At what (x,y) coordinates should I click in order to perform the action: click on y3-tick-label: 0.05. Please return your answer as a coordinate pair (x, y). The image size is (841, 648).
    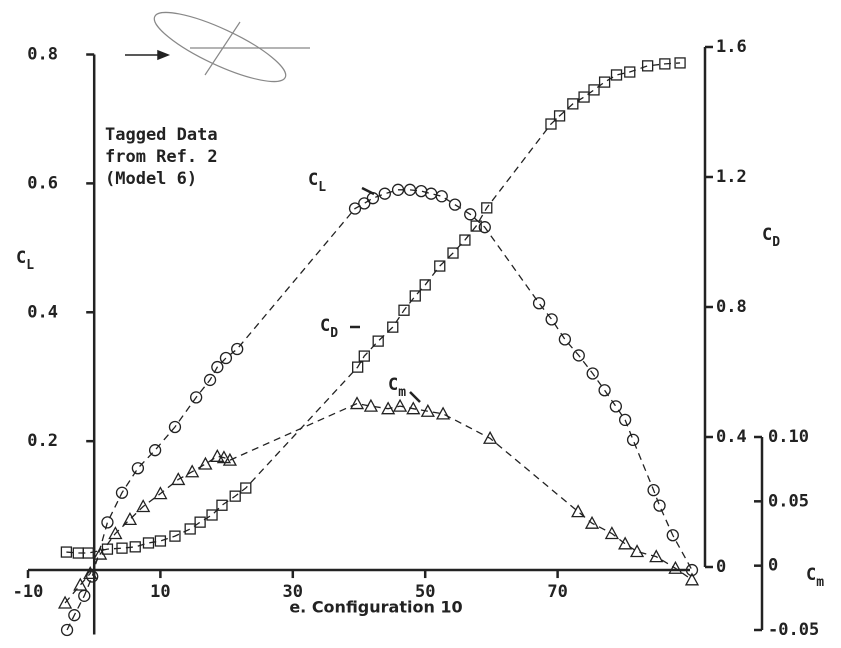
    Looking at the image, I should click on (788, 501).